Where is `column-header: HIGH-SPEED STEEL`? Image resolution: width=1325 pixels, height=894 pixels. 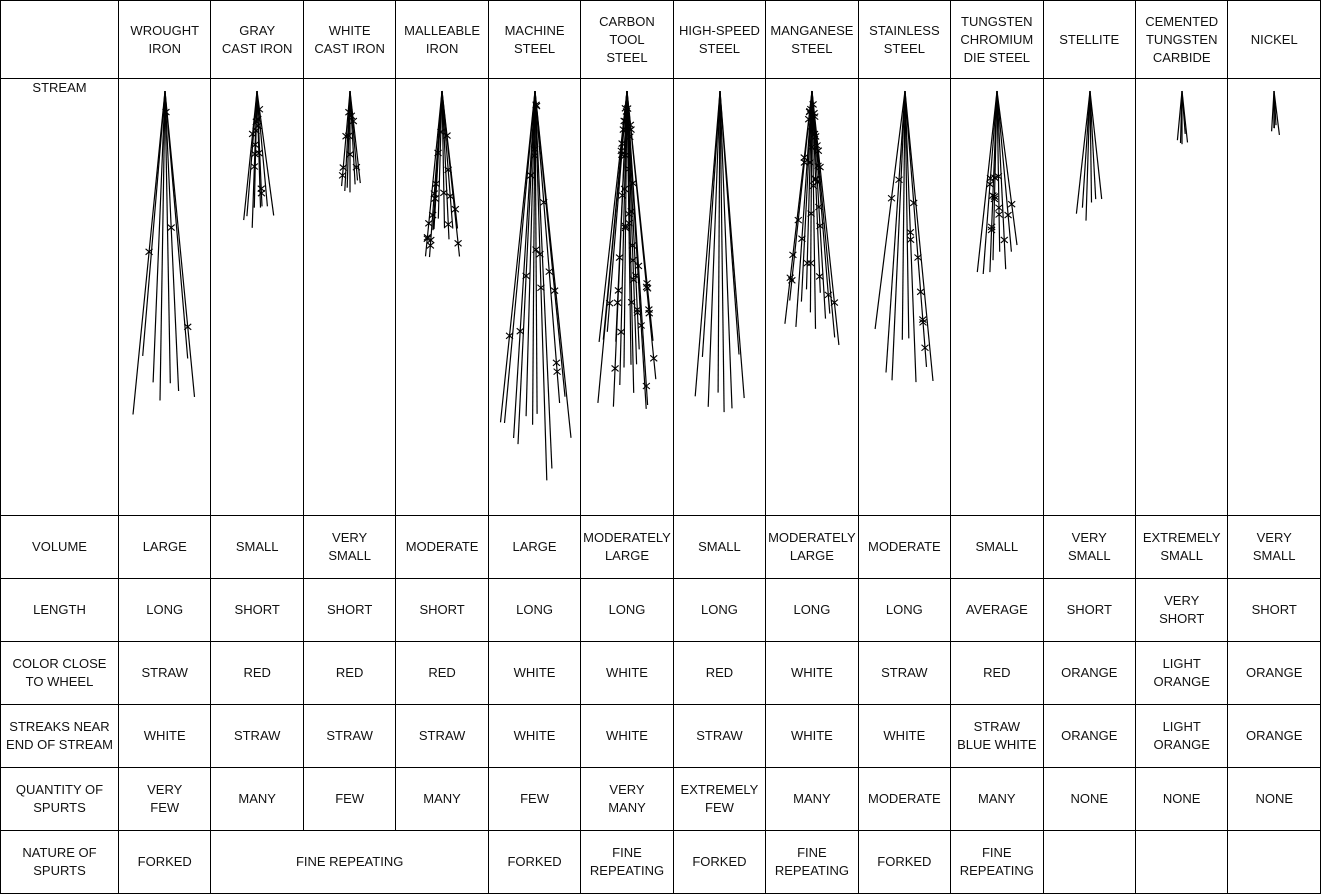
column-header: HIGH-SPEED STEEL is located at coordinates (719, 40).